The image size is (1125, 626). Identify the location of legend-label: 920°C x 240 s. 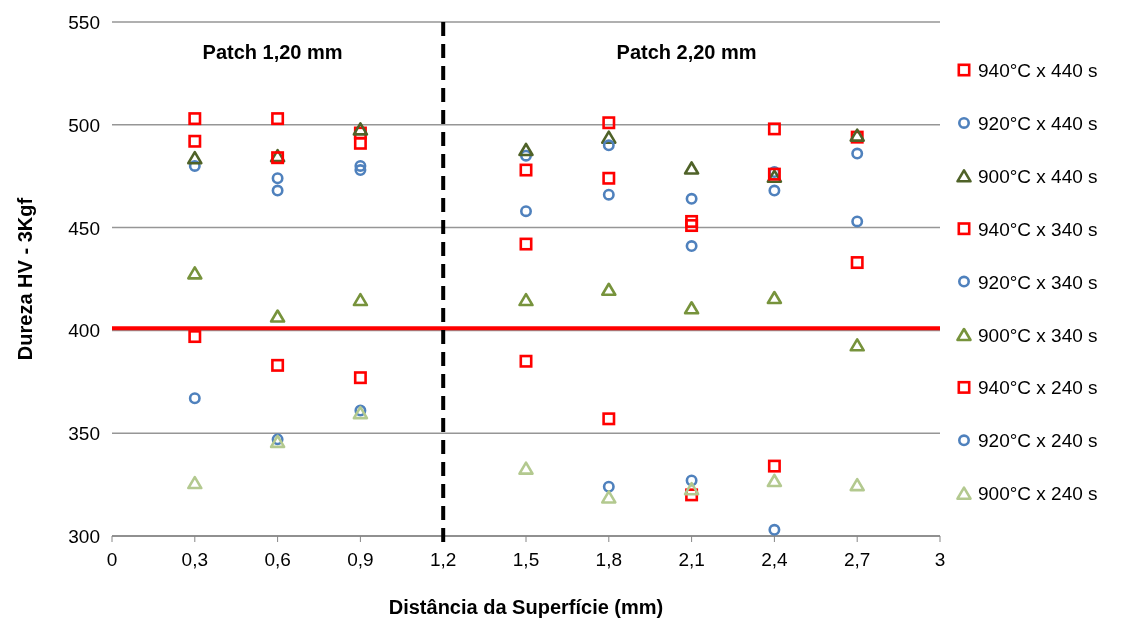
(1038, 441).